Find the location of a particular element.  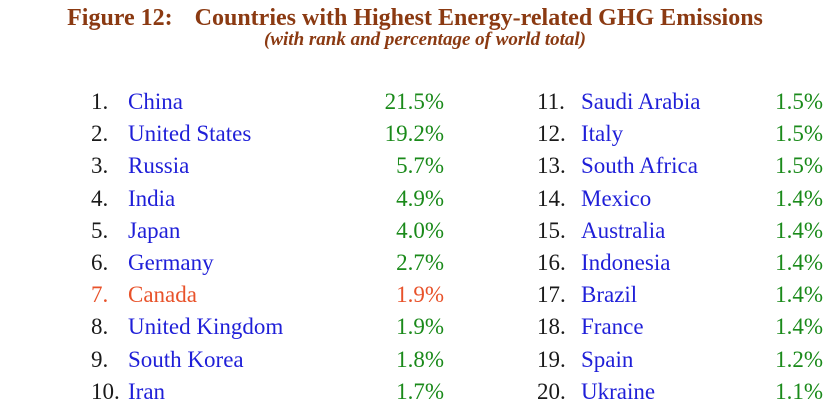

country-name: Spain is located at coordinates (607, 359).